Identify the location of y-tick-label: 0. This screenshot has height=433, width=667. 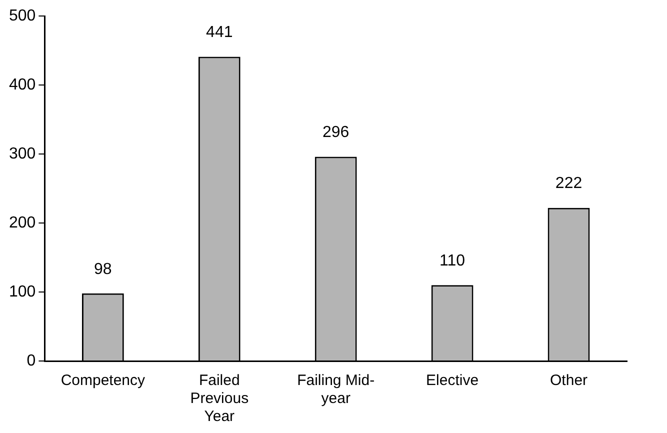
(31, 361).